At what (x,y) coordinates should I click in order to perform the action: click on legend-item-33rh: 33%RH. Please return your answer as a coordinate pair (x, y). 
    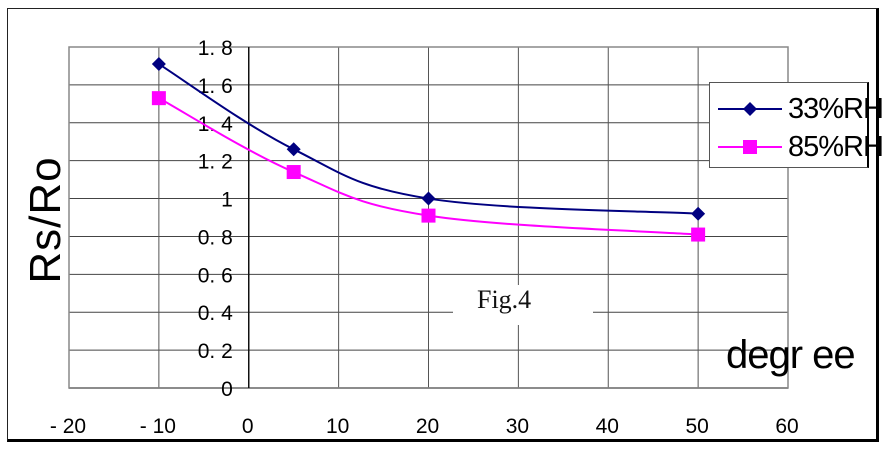
    Looking at the image, I should click on (797, 109).